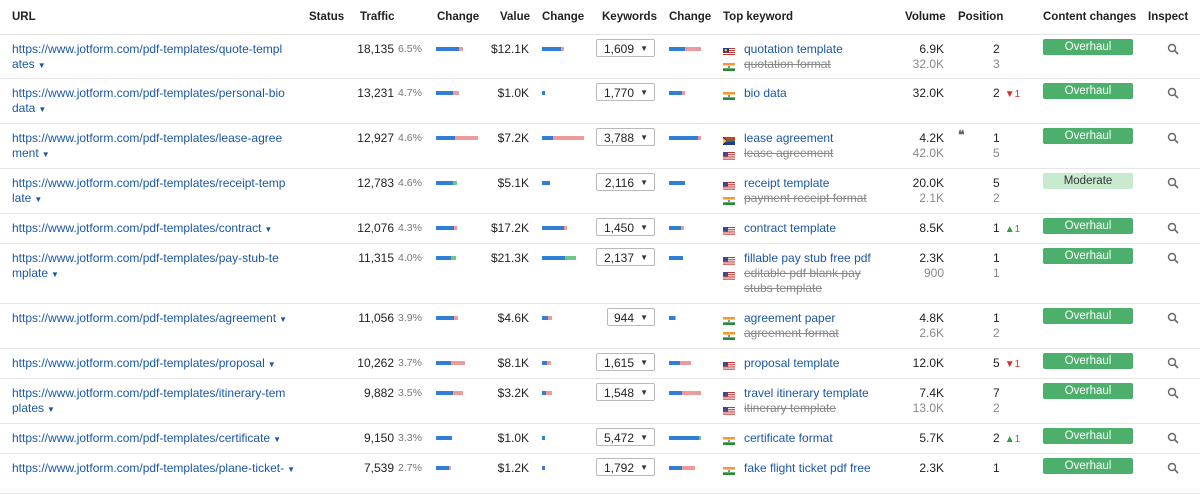 The height and width of the screenshot is (494, 1200). Describe the element at coordinates (24, 17) in the screenshot. I see `col-url: URL` at that location.